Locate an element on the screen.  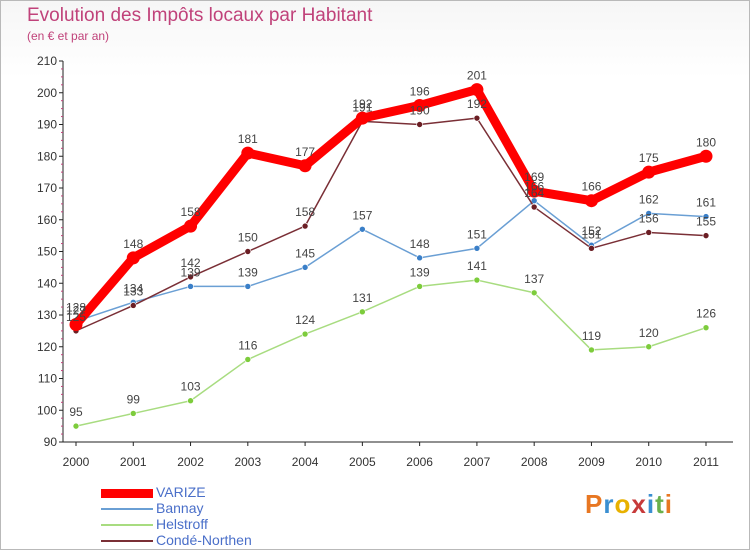
logo-letter: x is located at coordinates (639, 504).